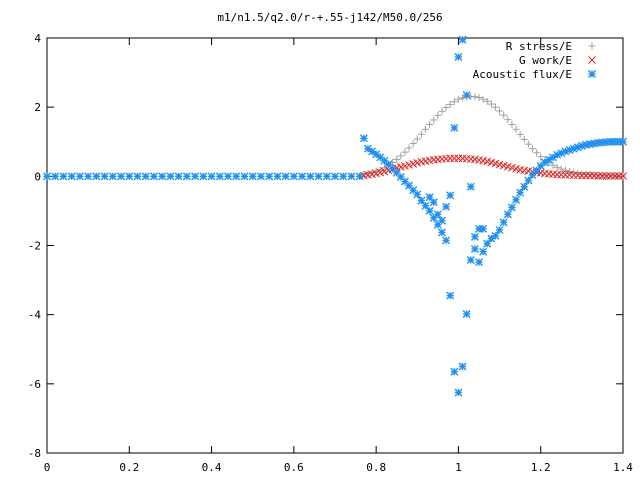 The image size is (640, 480). I want to click on x-tick-label: 1.4, so click(623, 467).